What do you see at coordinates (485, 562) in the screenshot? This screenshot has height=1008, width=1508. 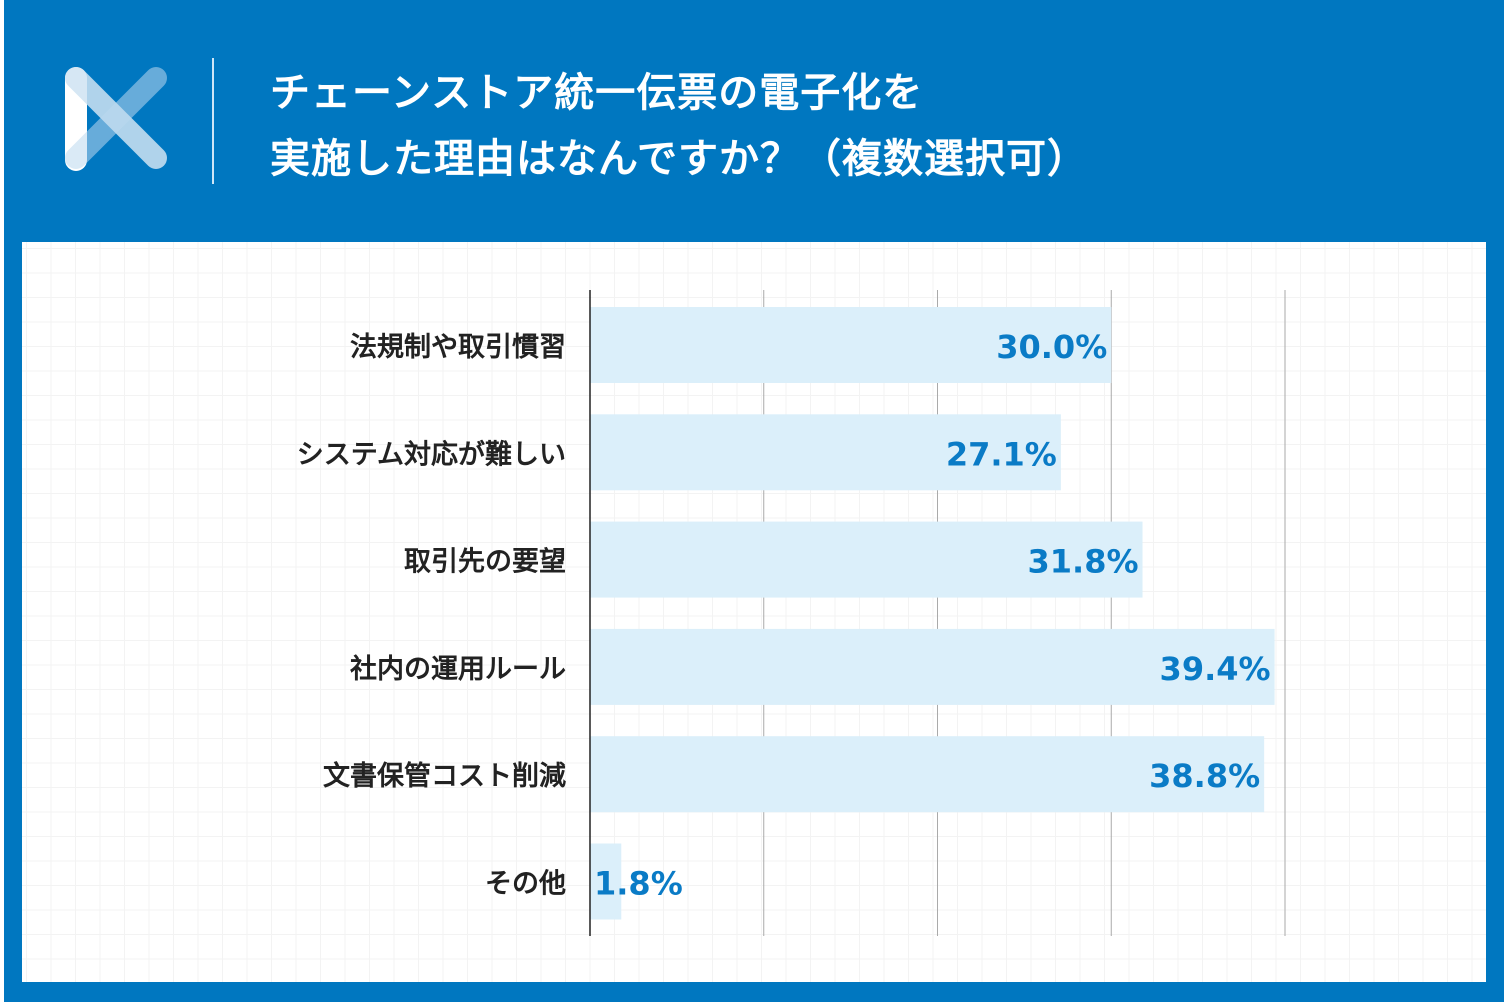 I see `category-label: 取引先の要望` at bounding box center [485, 562].